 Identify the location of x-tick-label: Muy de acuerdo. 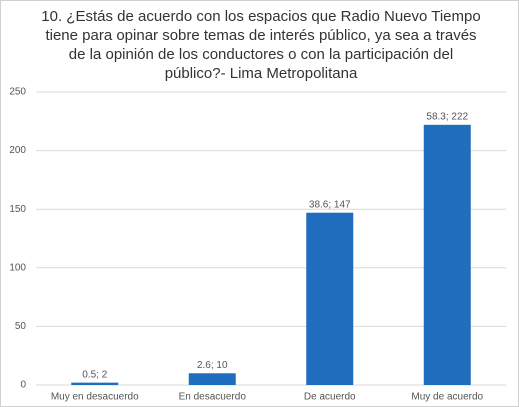
(447, 397).